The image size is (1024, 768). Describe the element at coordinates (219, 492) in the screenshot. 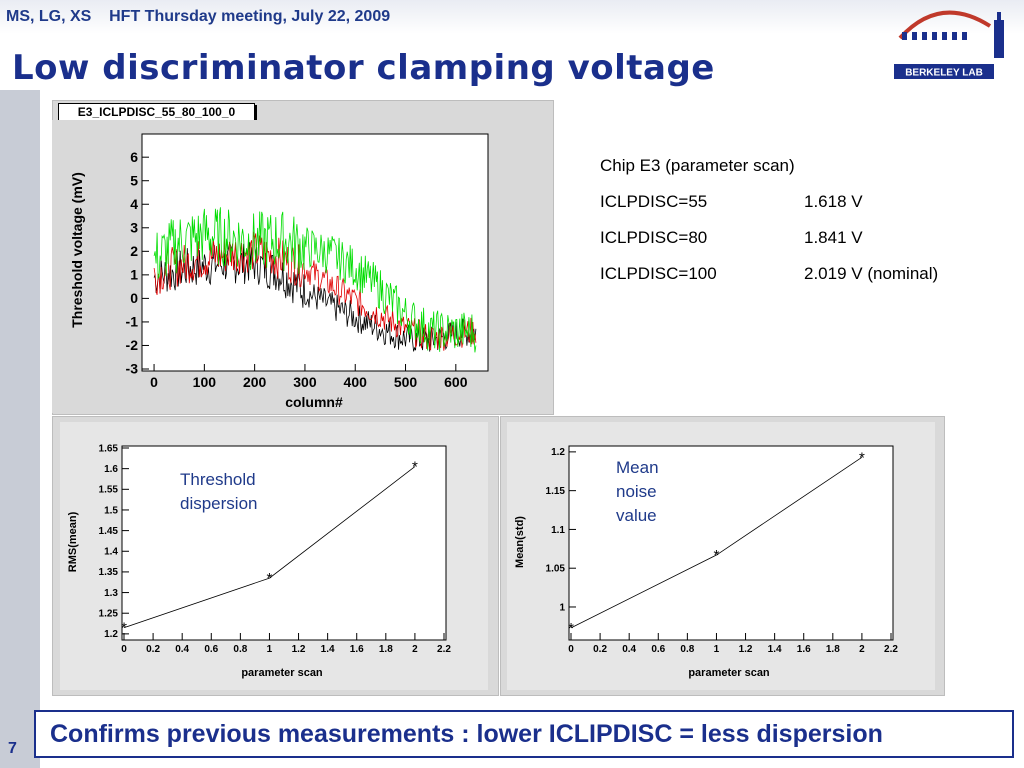

I see `threshold-dispersion-note: Threshold dispersion` at that location.